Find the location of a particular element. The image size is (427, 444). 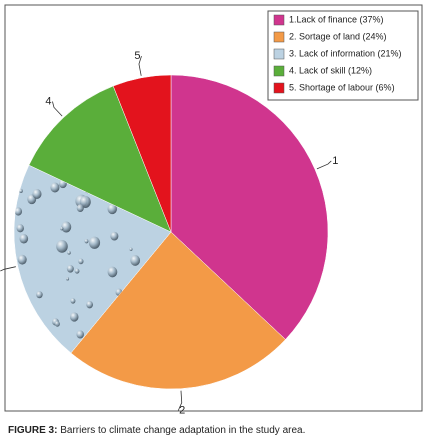

slice-label: 4 is located at coordinates (48, 101).